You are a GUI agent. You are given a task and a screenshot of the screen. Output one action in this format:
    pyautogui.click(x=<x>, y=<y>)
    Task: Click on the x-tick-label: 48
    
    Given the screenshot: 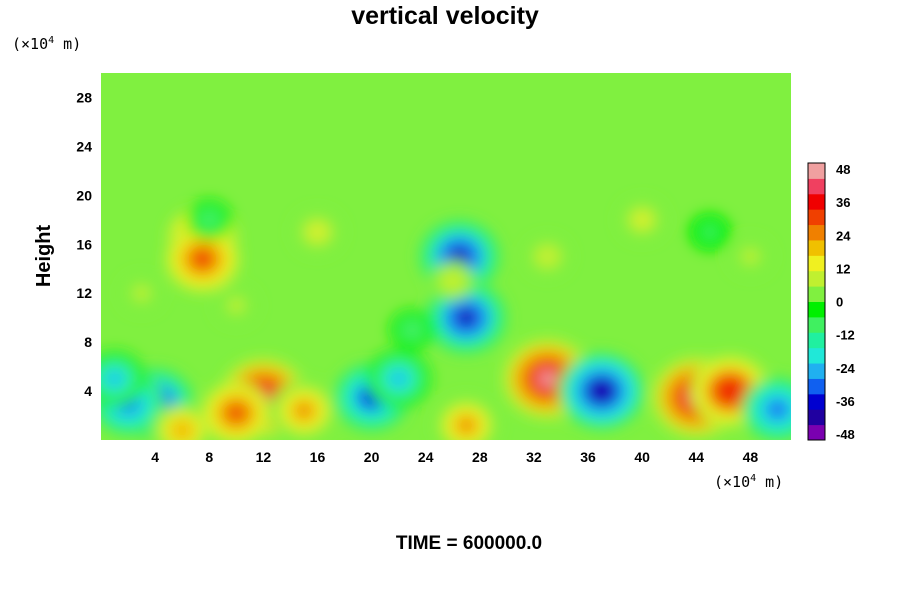 What is the action you would take?
    pyautogui.click(x=751, y=457)
    